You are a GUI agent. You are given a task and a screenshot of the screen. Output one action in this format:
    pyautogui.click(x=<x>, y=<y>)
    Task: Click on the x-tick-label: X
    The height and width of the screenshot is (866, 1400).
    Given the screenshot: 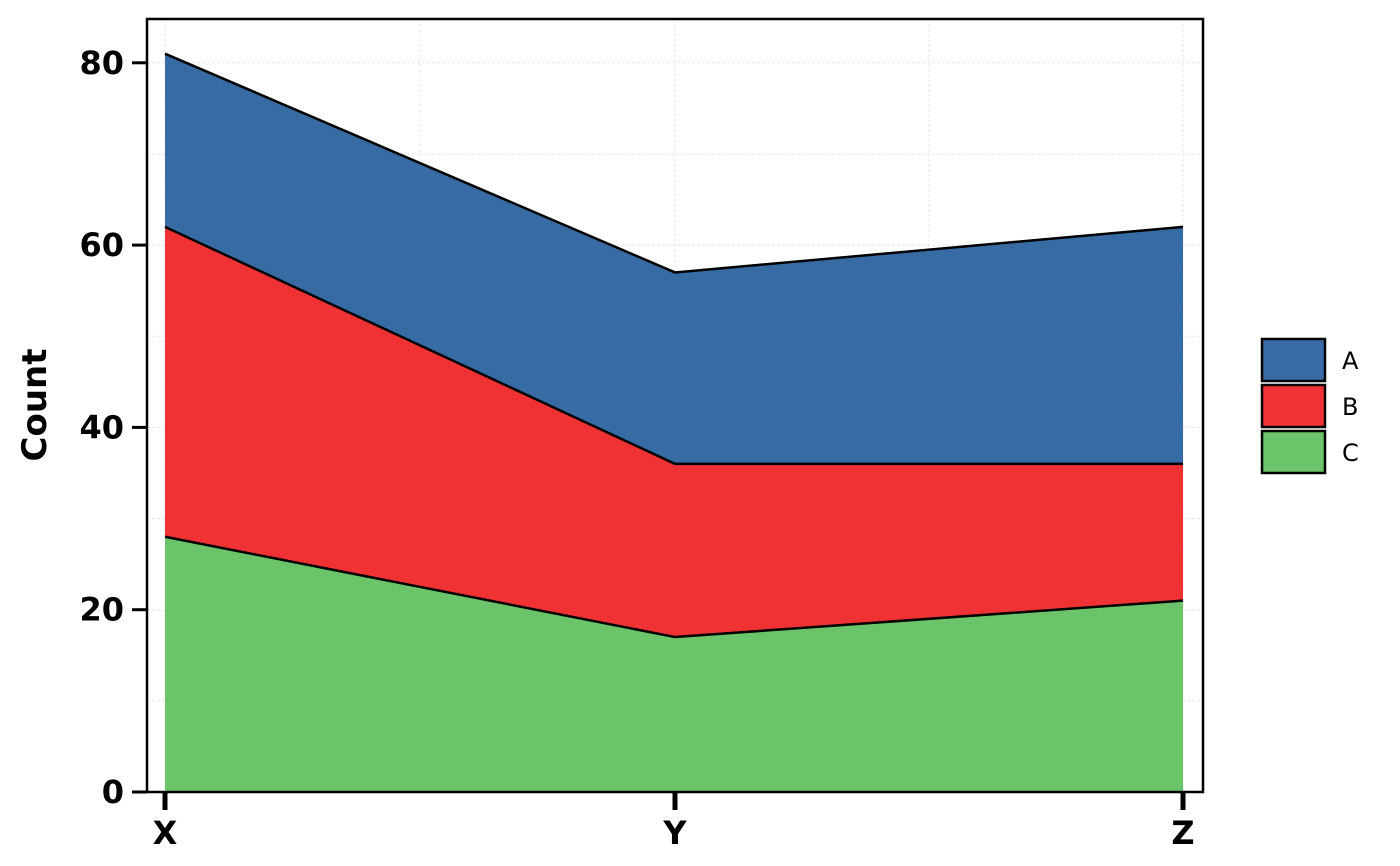 What is the action you would take?
    pyautogui.click(x=165, y=833)
    